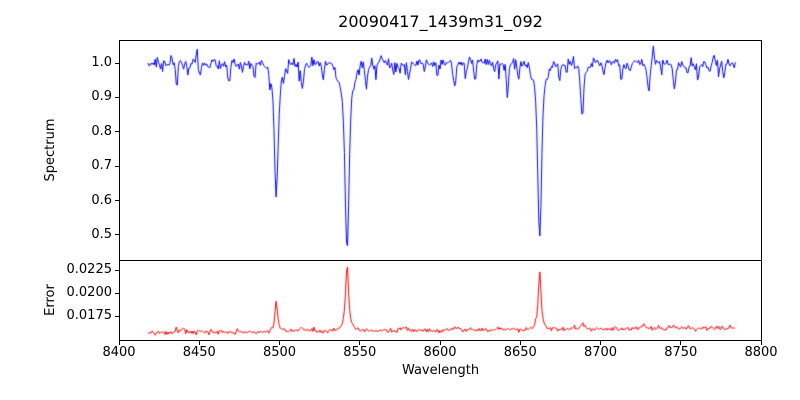  Describe the element at coordinates (89, 270) in the screenshot. I see `y-tick-label: 0.0225` at that location.